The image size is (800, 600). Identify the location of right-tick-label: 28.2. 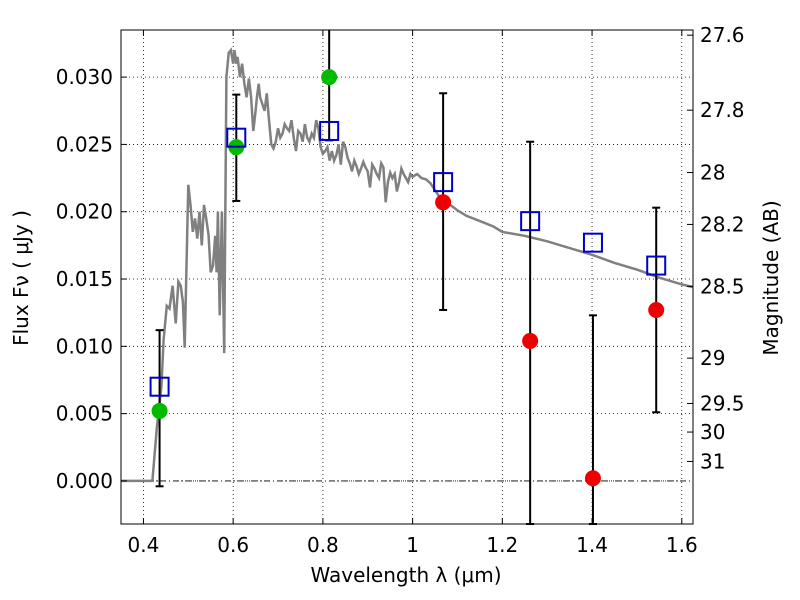
(722, 224).